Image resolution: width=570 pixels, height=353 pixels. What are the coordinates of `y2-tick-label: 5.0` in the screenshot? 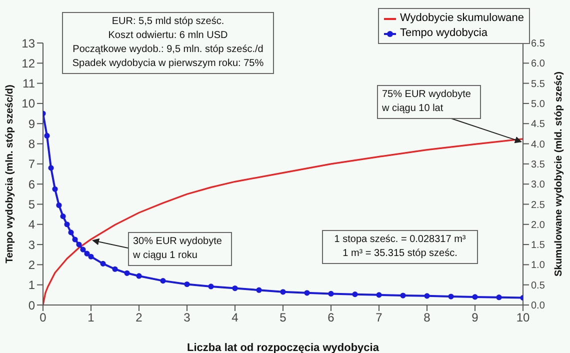 It's located at (538, 104).